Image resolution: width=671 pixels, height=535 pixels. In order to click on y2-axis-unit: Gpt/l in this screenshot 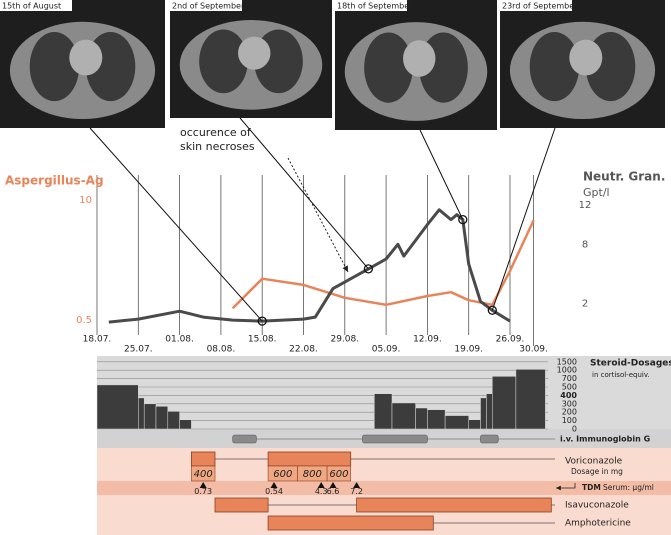, I will do `click(596, 192)`.